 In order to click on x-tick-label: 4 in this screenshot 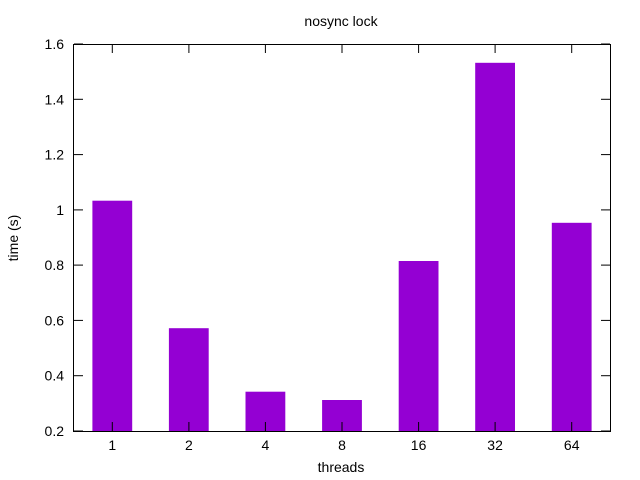, I will do `click(266, 445)`.